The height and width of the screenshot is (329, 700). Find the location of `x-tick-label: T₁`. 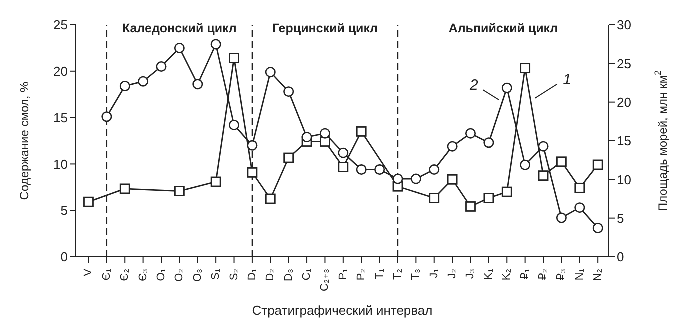

x-tick-label: T₁ is located at coordinates (380, 274).